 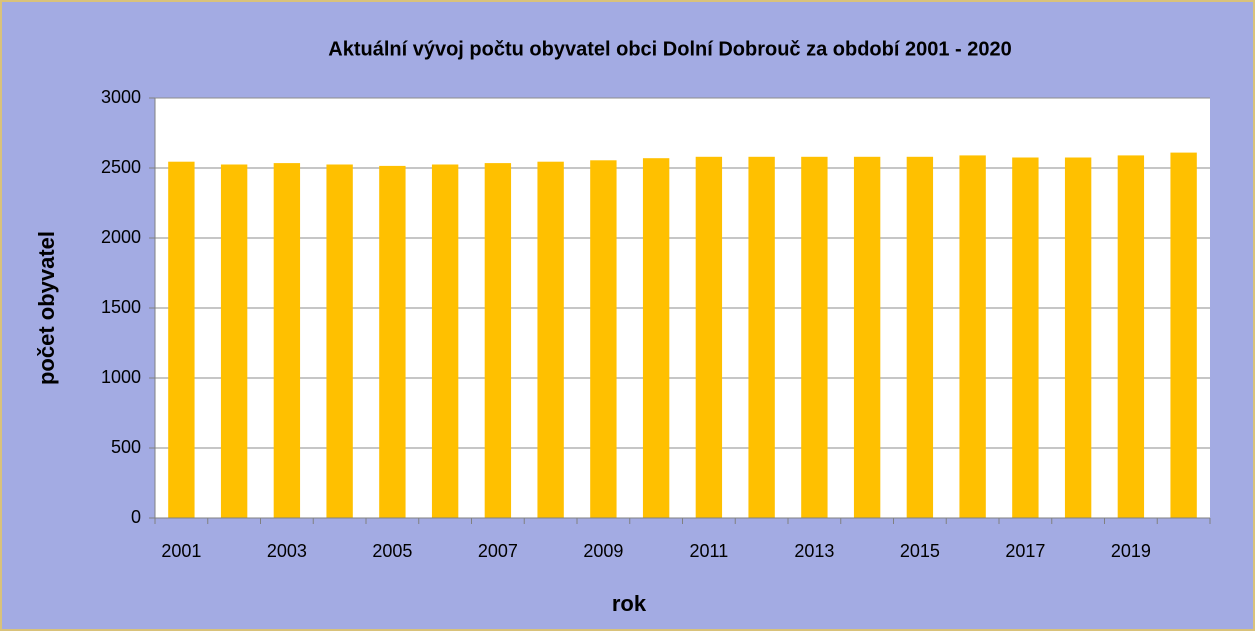 I want to click on x-tick-label: 2013, so click(x=814, y=551).